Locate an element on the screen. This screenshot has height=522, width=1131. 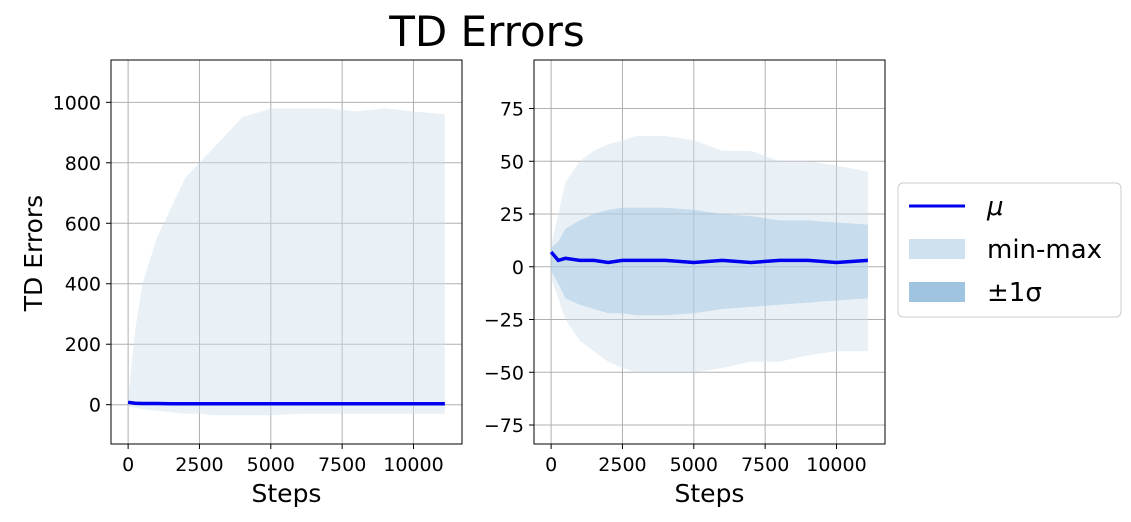
y-tick-label: −75 is located at coordinates (504, 426).